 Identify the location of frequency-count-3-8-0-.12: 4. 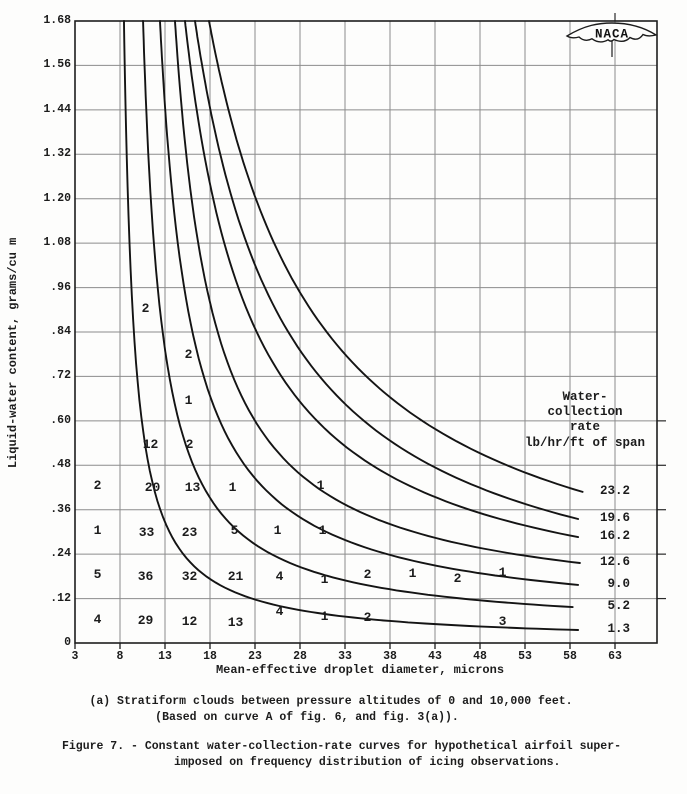
(97, 619).